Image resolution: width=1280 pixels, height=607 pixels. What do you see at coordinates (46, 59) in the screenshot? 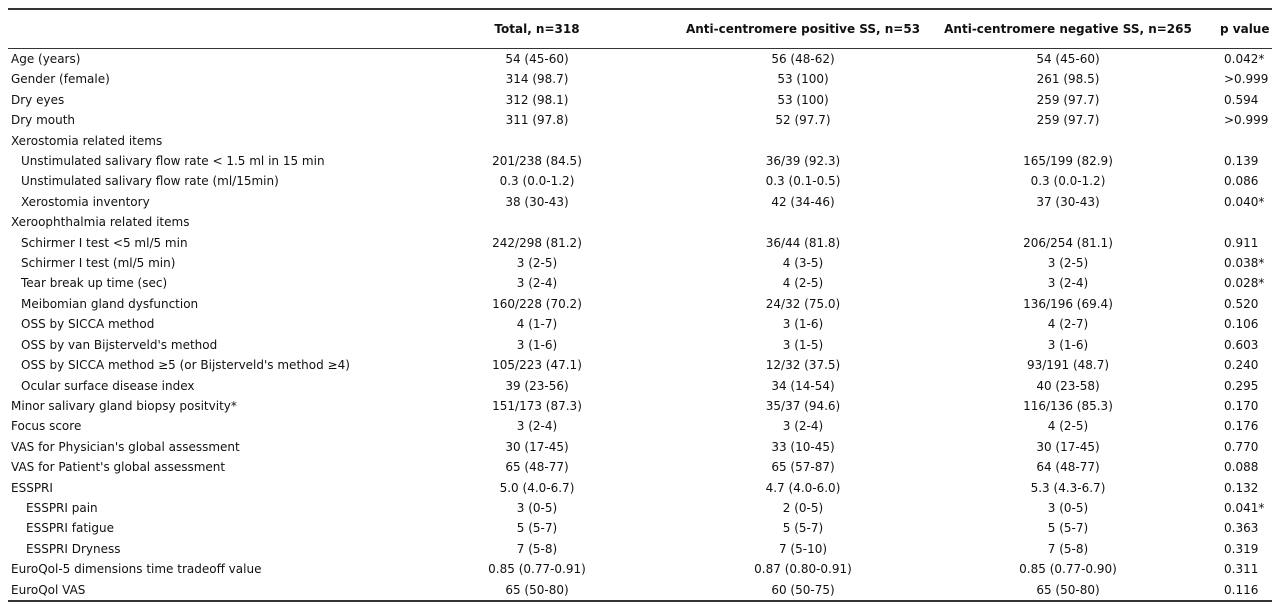
I see `row-label: Age (years)` at bounding box center [46, 59].